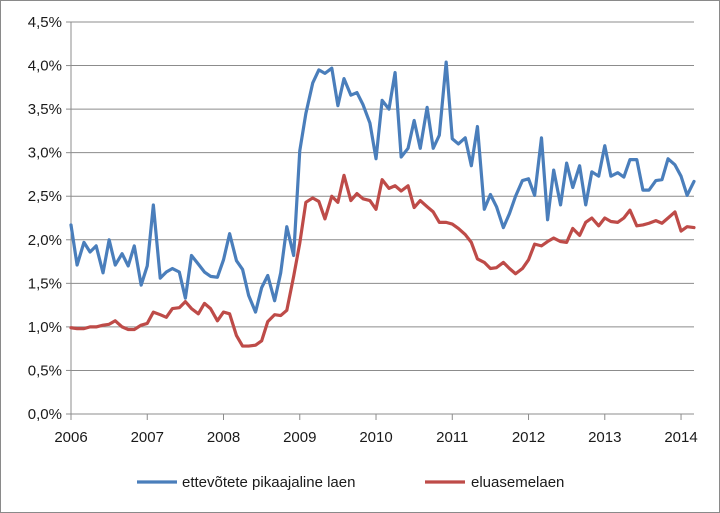 The width and height of the screenshot is (720, 513). Describe the element at coordinates (45, 109) in the screenshot. I see `y-tick-label: 3,5%` at that location.